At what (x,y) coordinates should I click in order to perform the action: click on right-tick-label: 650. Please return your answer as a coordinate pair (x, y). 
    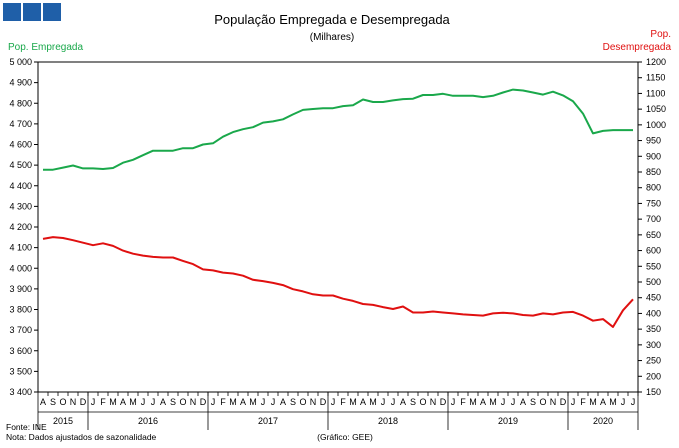
    Looking at the image, I should click on (653, 235).